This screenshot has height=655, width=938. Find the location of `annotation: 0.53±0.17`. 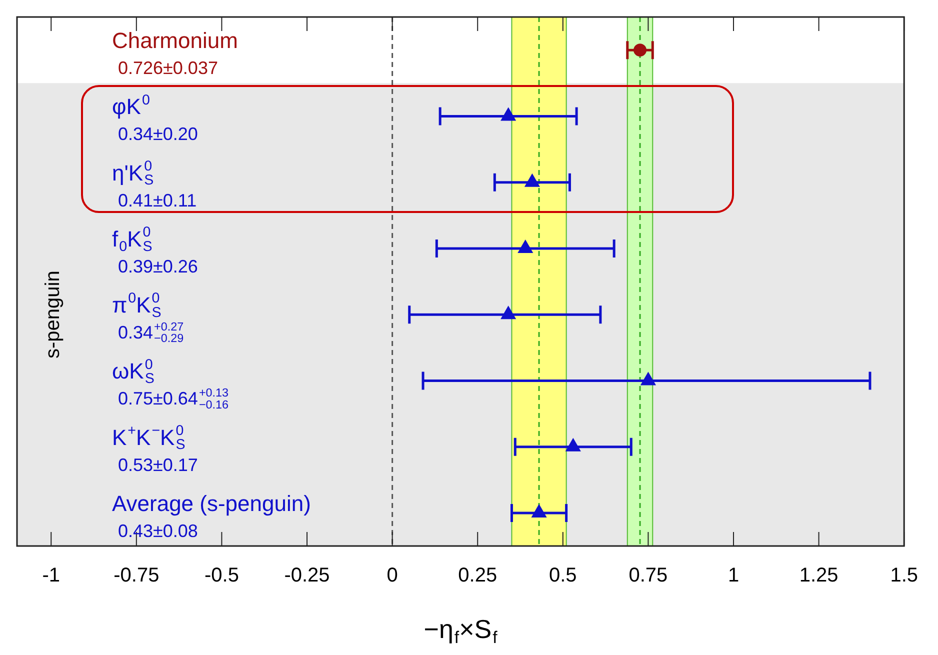

annotation: 0.53±0.17 is located at coordinates (158, 464).